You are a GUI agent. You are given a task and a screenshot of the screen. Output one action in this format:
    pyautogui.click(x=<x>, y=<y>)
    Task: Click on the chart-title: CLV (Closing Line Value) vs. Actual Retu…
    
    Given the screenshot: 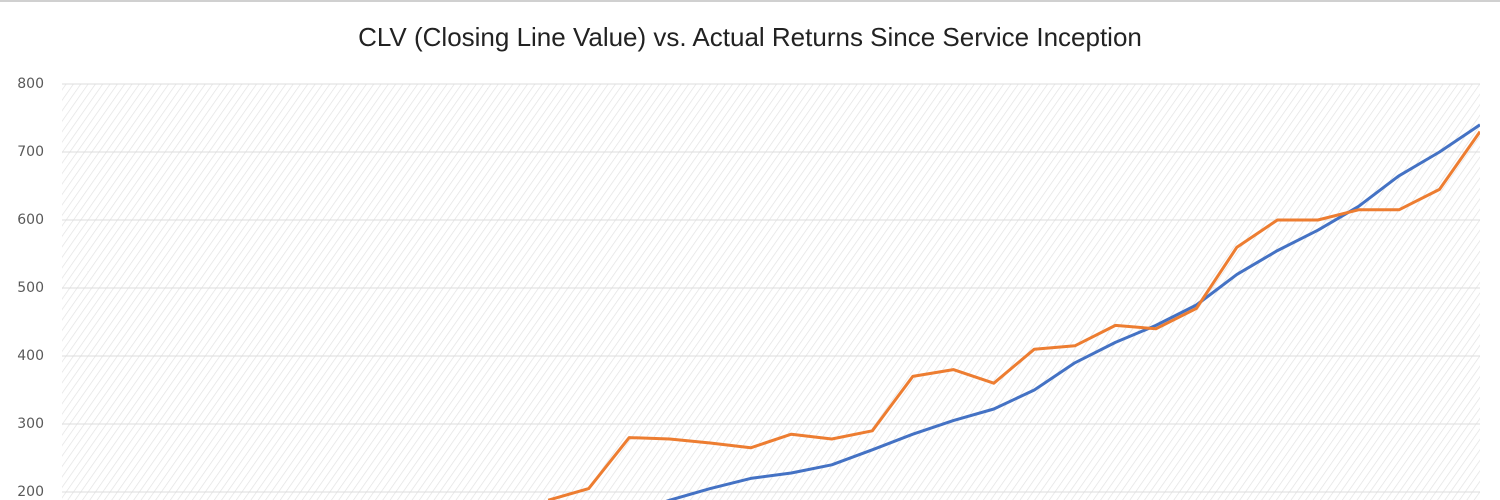 What is the action you would take?
    pyautogui.click(x=750, y=37)
    